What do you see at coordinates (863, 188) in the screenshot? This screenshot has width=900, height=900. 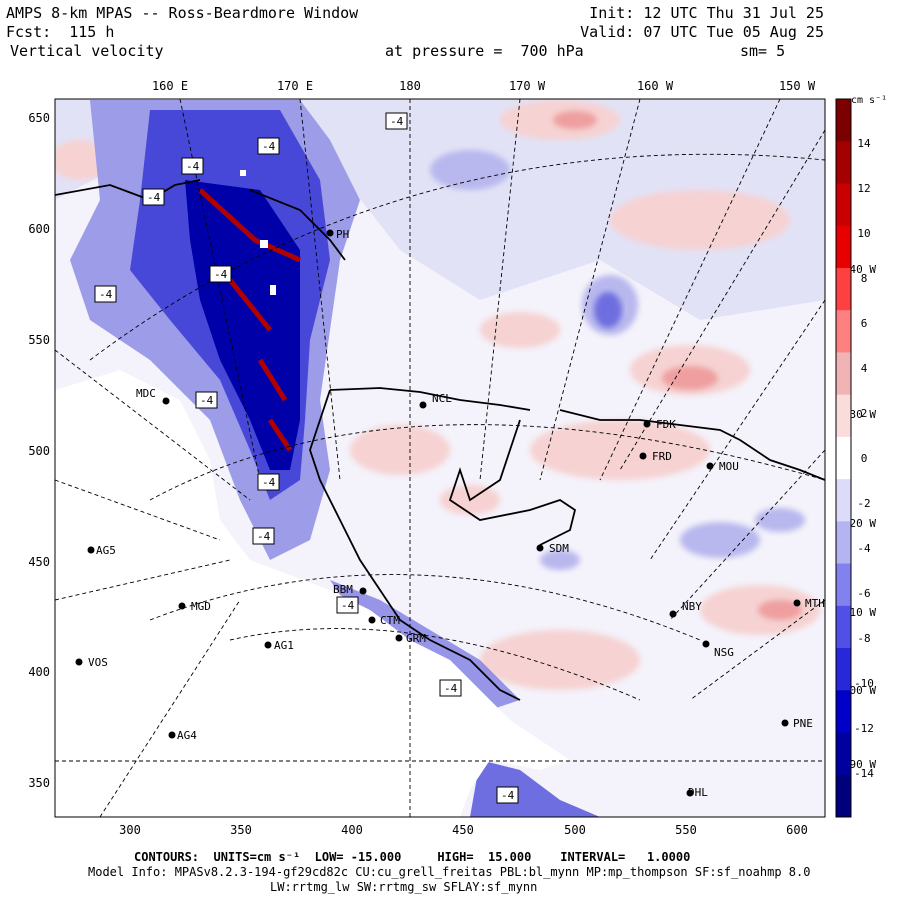 I see `colorbar-label: 12` at bounding box center [863, 188].